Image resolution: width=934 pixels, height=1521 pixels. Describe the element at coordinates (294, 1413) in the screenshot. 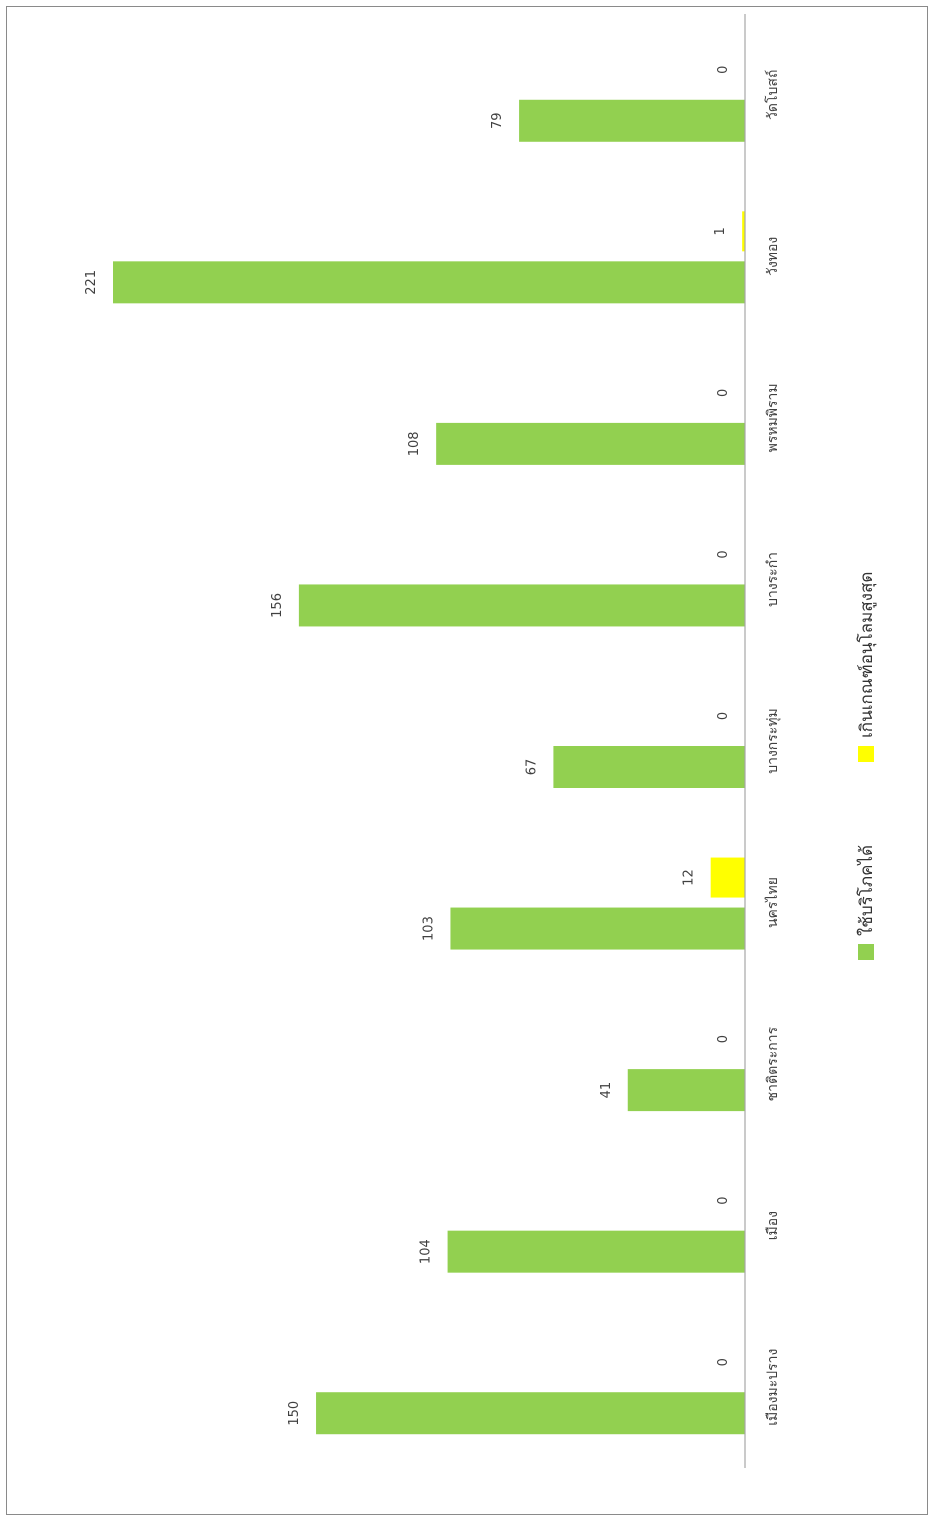

I see `data-label-usable-0: 150` at that location.